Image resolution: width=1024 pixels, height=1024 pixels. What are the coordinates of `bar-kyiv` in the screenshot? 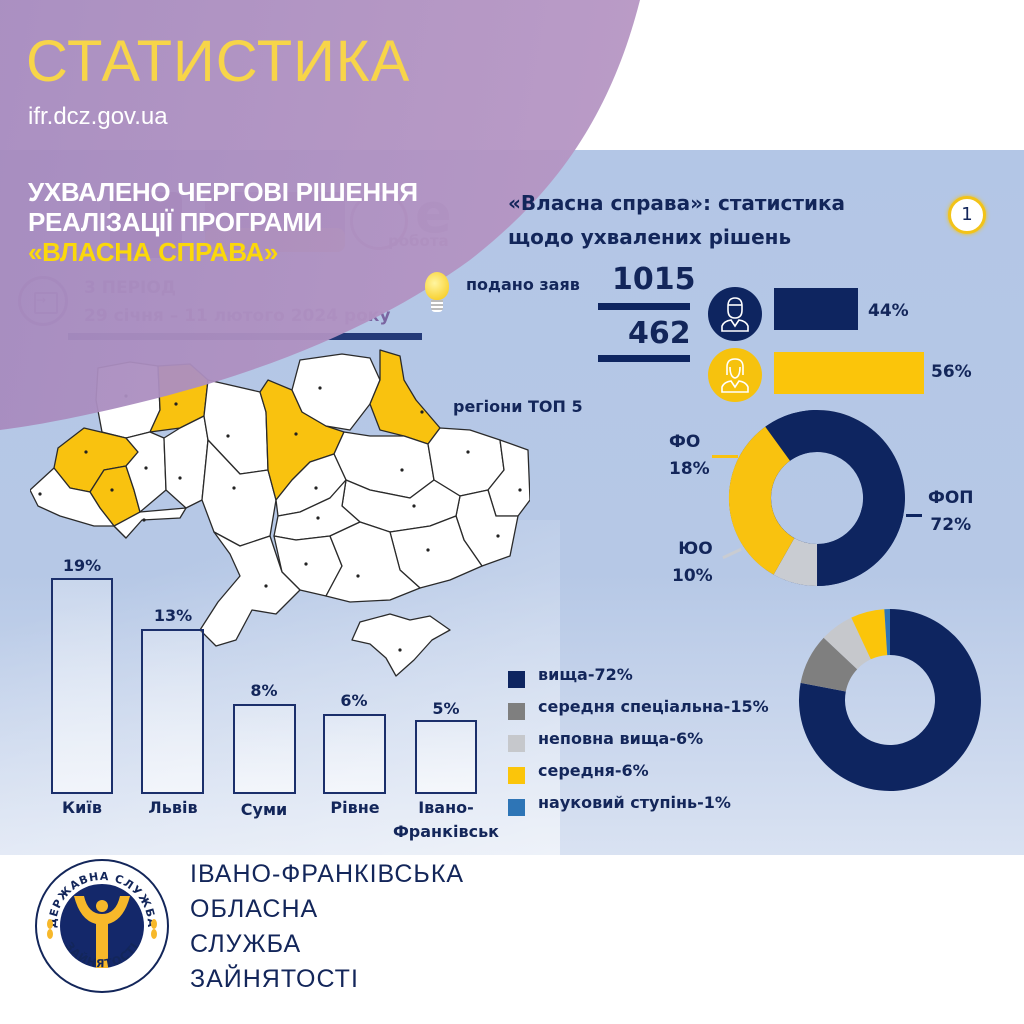 It's located at (82, 686).